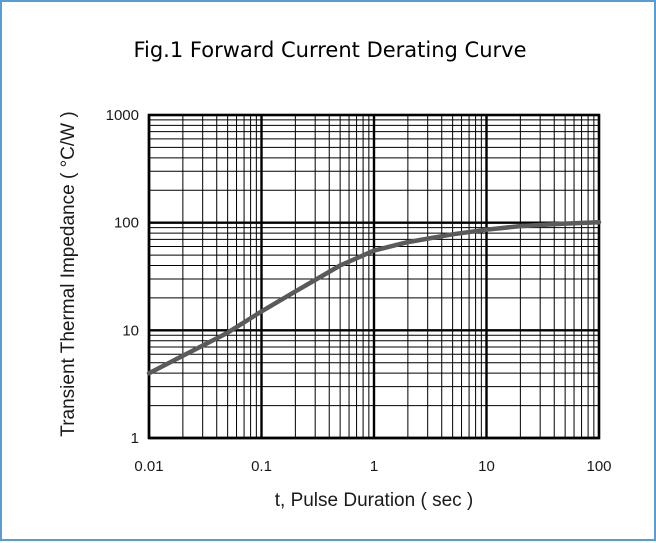 This screenshot has width=656, height=543. Describe the element at coordinates (148, 466) in the screenshot. I see `x-tick-label: 0.01` at that location.